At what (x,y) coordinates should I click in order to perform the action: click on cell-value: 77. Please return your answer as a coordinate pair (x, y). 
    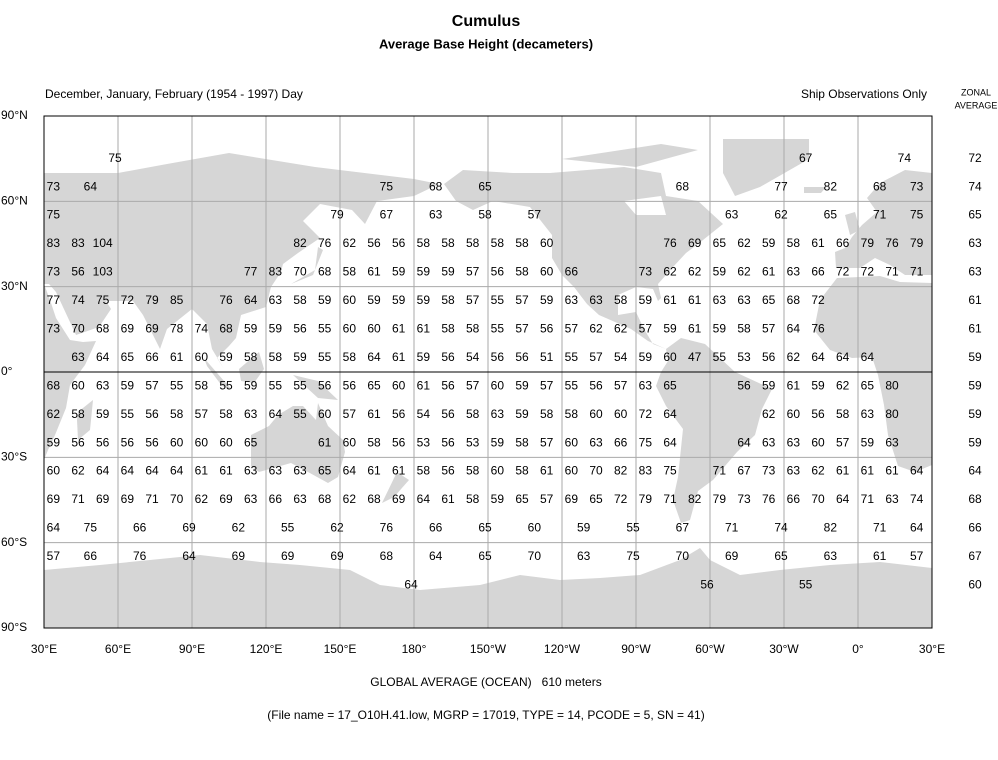
    Looking at the image, I should click on (54, 300).